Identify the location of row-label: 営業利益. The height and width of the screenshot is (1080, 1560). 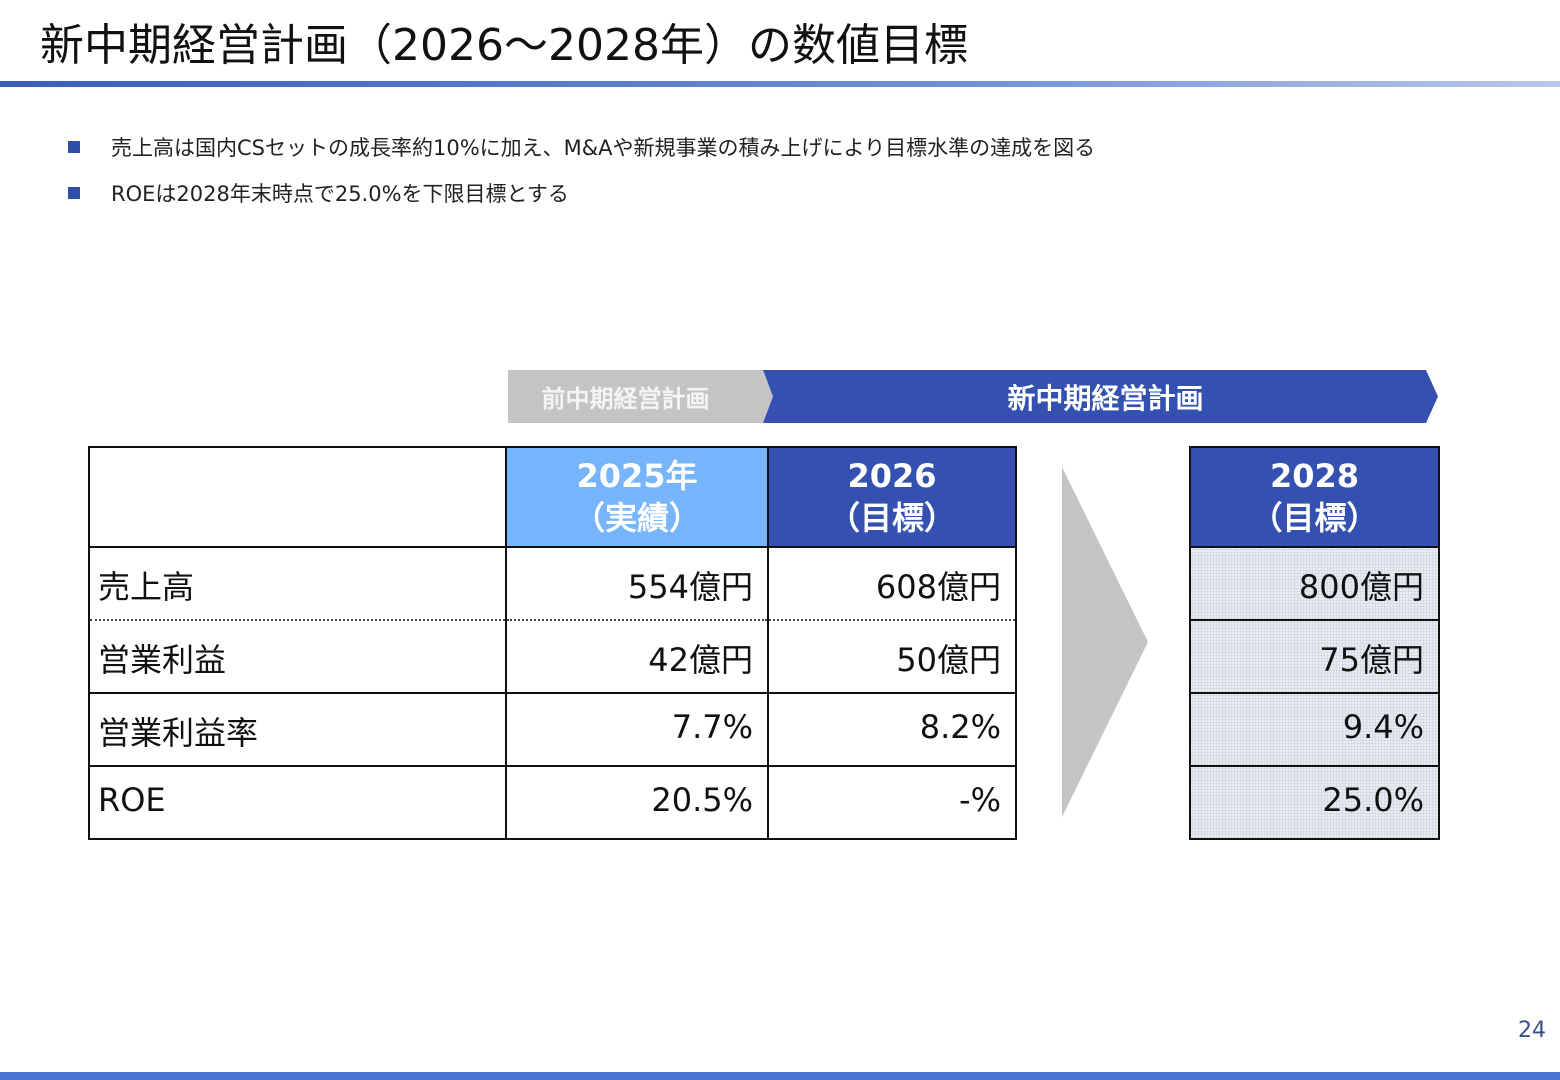
(297, 656).